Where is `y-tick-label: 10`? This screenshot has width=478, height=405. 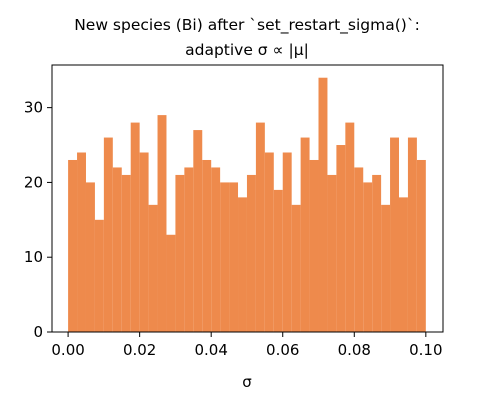 y-tick-label: 10 is located at coordinates (33, 257).